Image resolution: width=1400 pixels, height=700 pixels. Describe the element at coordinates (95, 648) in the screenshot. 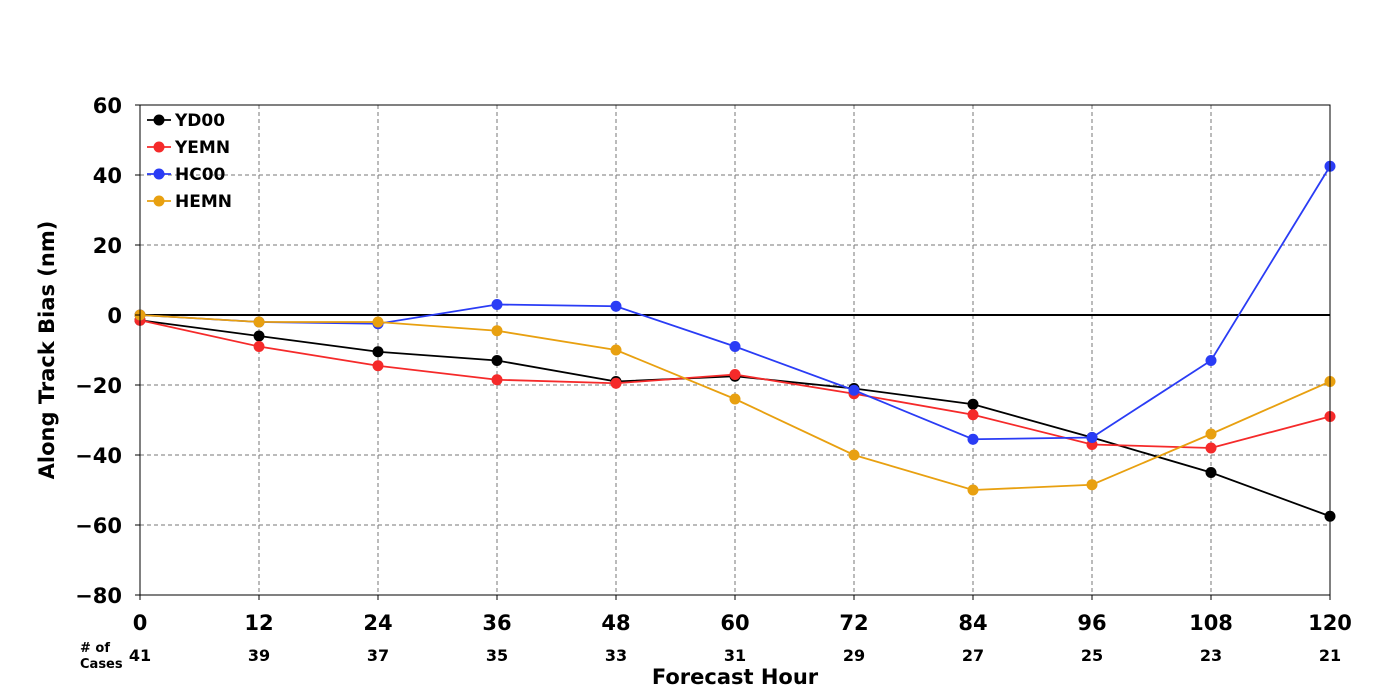

I see `cases-label-line1: # of` at that location.